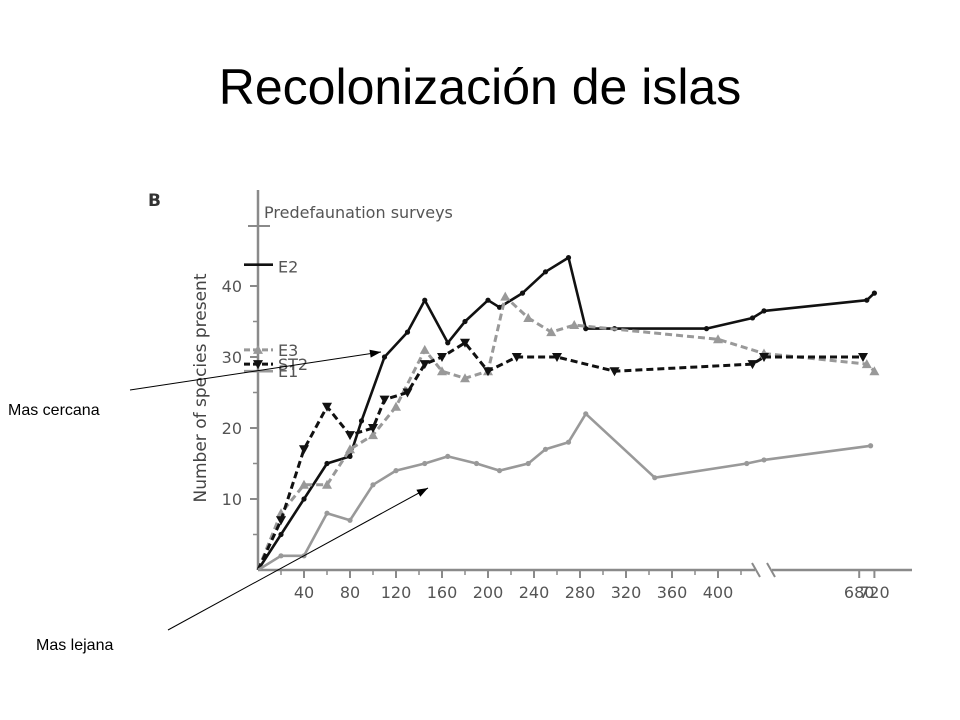 The height and width of the screenshot is (720, 960). What do you see at coordinates (304, 592) in the screenshot?
I see `x-tick-label: 40` at bounding box center [304, 592].